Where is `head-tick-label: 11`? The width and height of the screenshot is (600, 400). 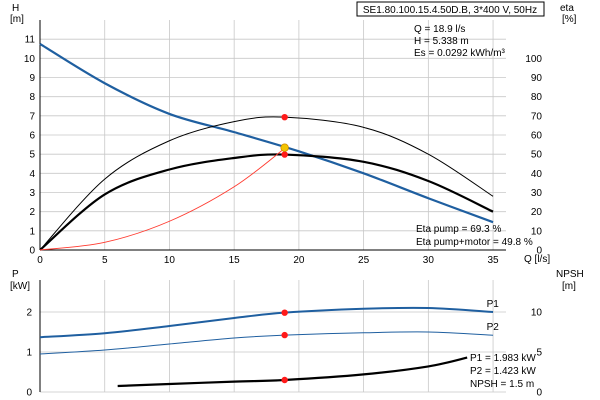
head-tick-label: 11 is located at coordinates (30, 40).